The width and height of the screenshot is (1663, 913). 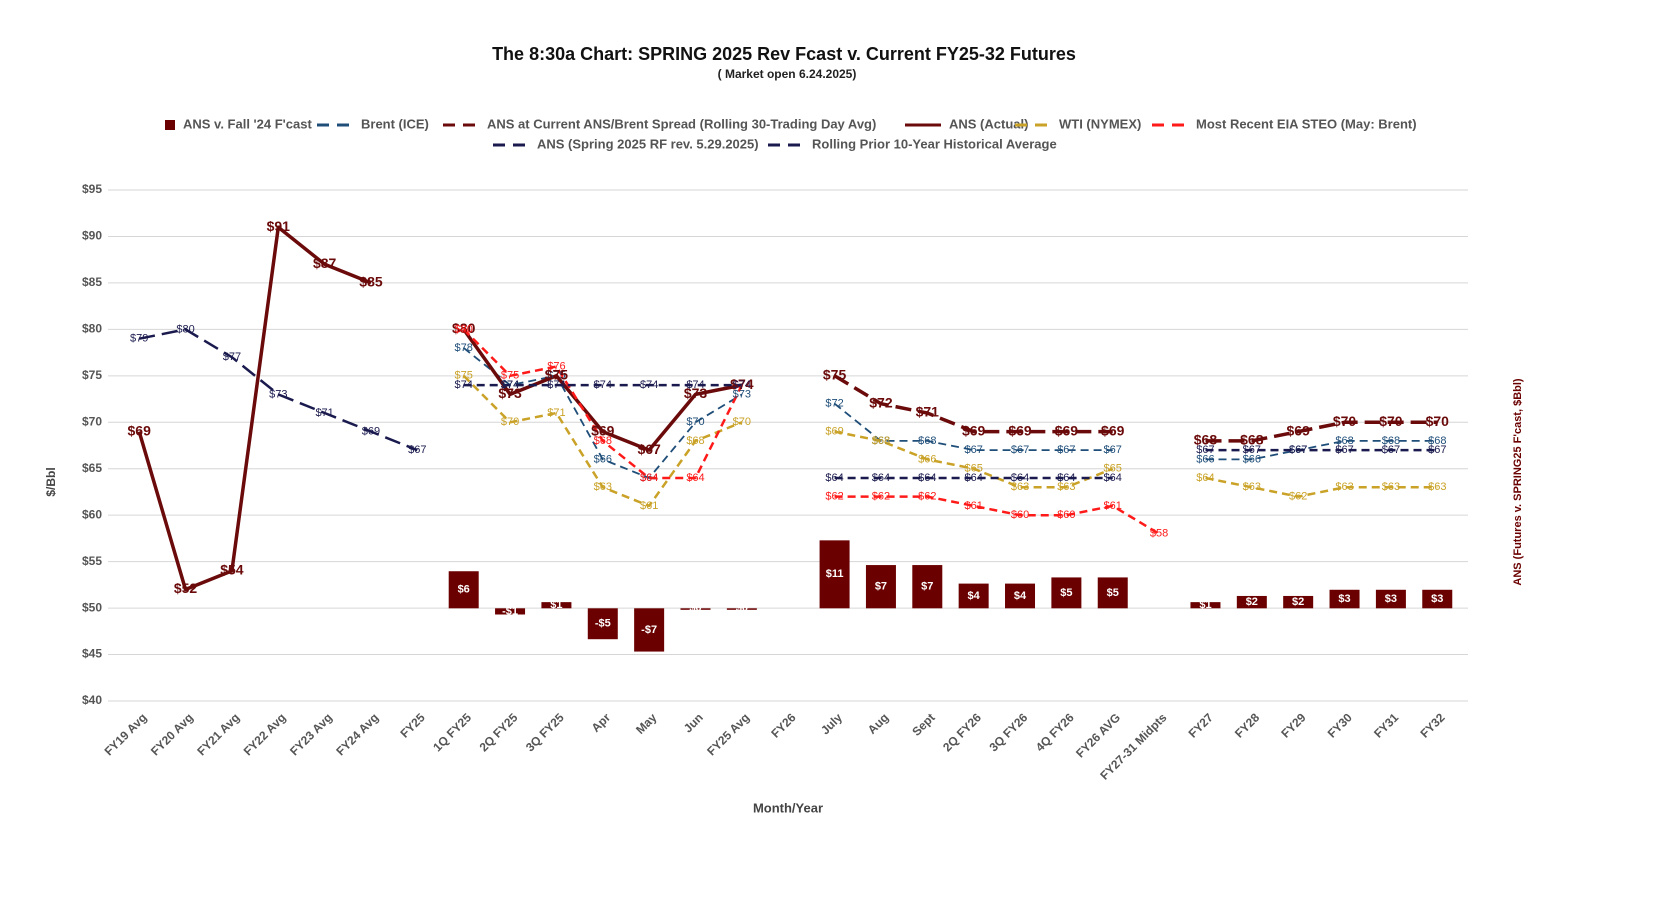 I want to click on x-tick-label: May, so click(x=646, y=723).